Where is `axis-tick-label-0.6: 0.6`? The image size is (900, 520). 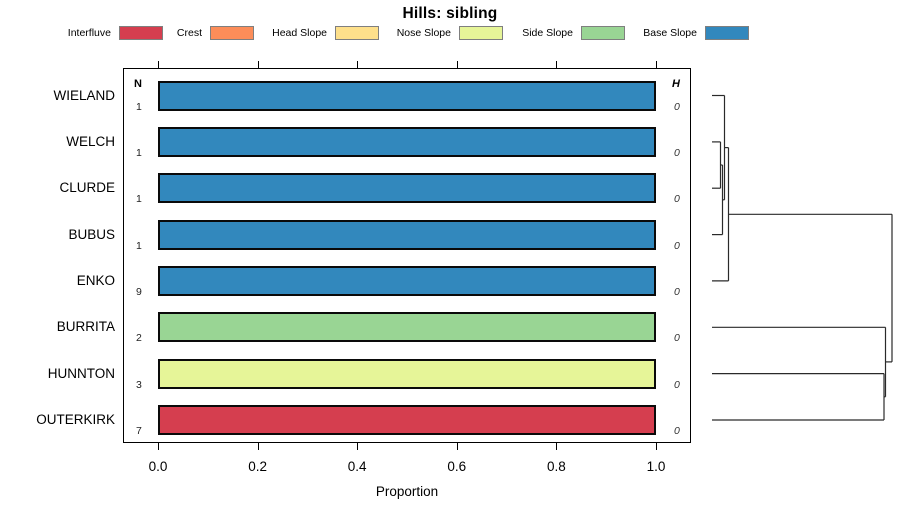 axis-tick-label-0.6: 0.6 is located at coordinates (457, 466).